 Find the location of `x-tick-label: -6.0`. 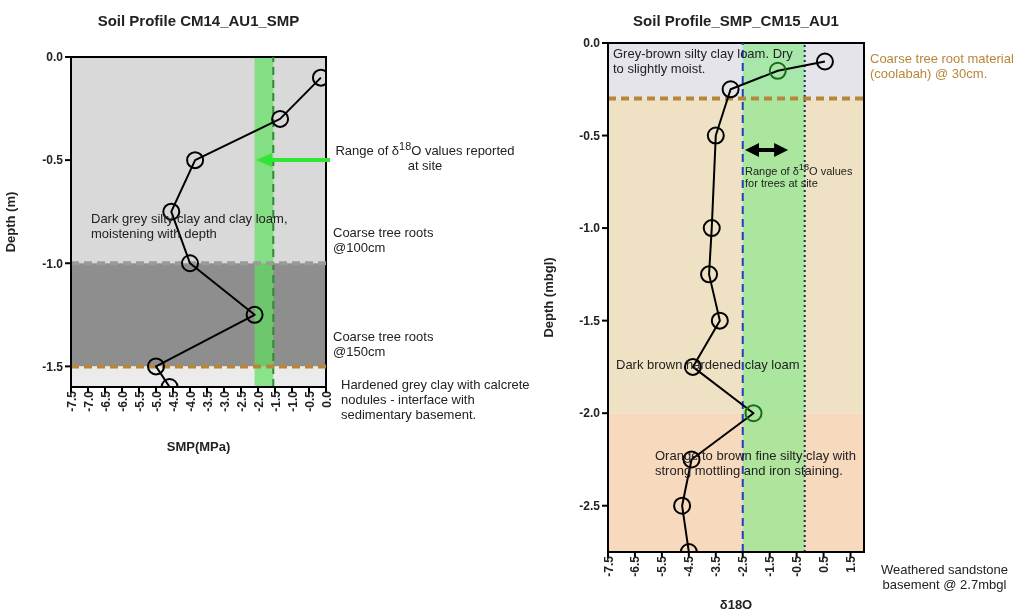

x-tick-label: -6.0 is located at coordinates (122, 401).